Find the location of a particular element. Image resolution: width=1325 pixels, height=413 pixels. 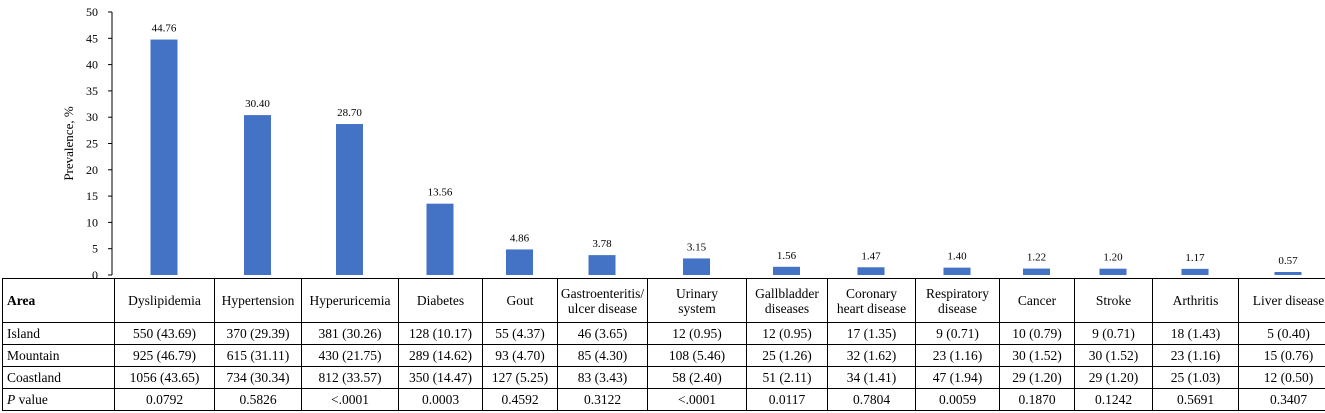

bar-value-label: 0.57 is located at coordinates (1288, 261).